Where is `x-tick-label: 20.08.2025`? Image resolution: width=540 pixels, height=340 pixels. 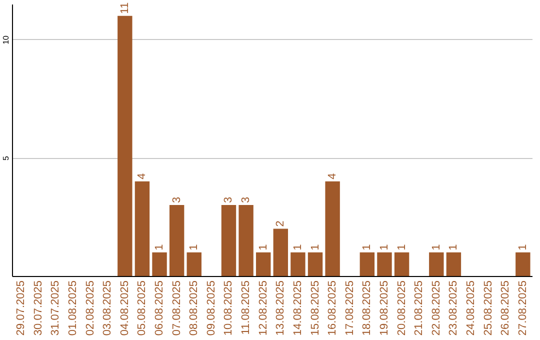 x-tick-label: 20.08.2025 is located at coordinates (402, 308).